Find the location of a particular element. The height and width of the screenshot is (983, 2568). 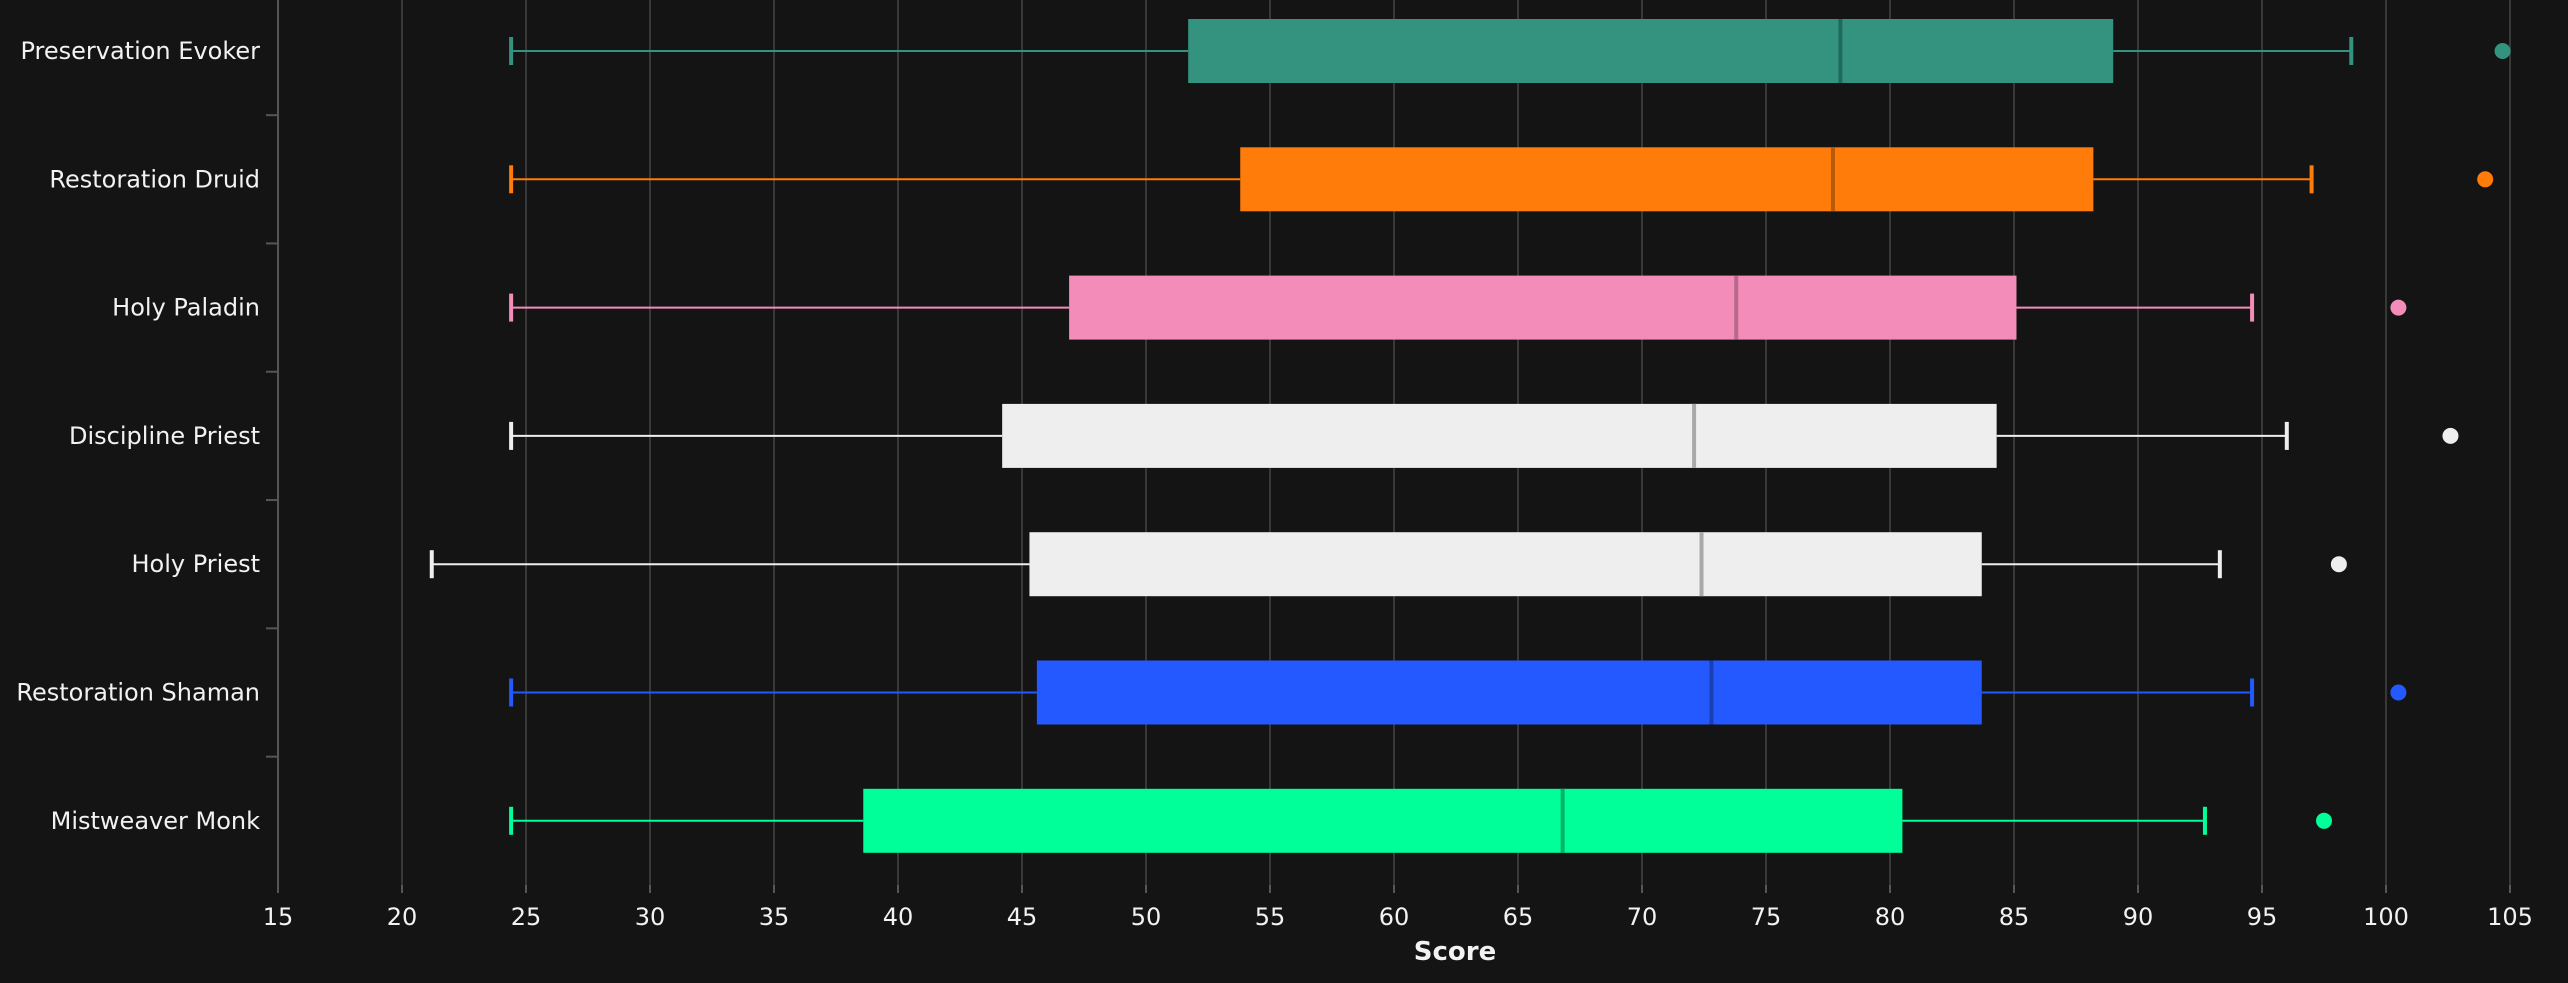

category-label: Restoration Druid is located at coordinates (154, 179).